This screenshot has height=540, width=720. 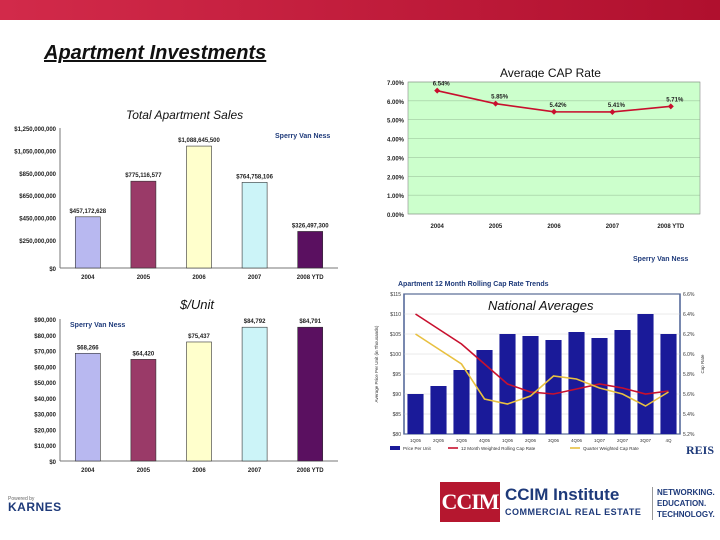 What do you see at coordinates (37, 197) in the screenshot?
I see `sales-y-tick-label: $650,000,000` at bounding box center [37, 197].